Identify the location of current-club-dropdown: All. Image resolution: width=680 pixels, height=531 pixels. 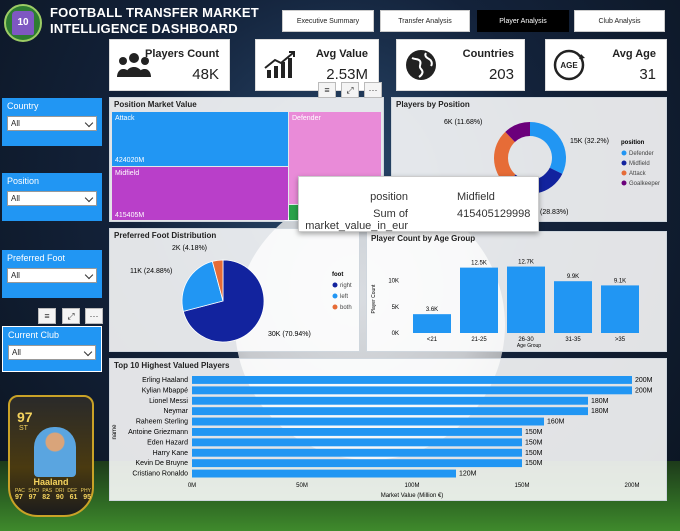
(52, 352).